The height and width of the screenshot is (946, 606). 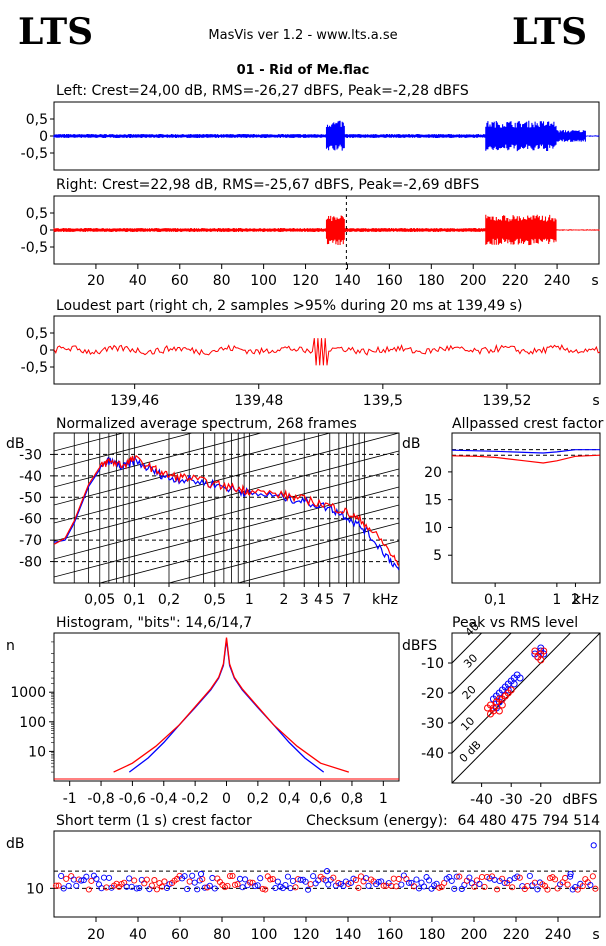 I want to click on short-crest-xunit: s, so click(x=595, y=935).